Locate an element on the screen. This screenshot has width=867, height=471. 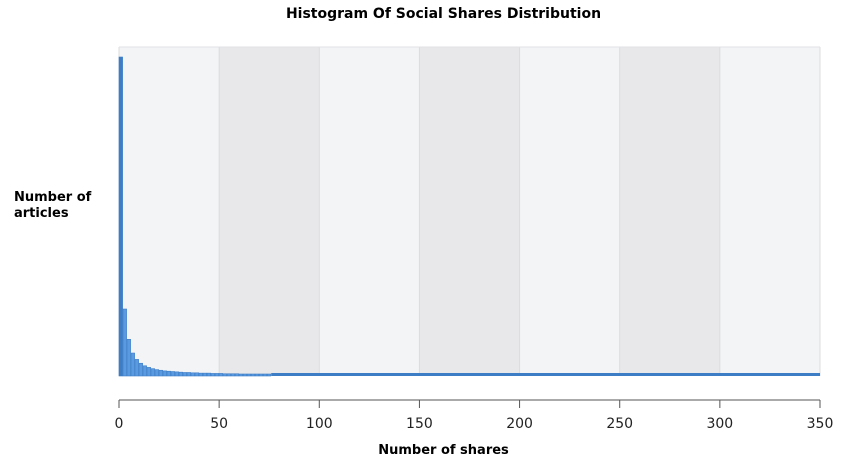
x-axis-label: Number of shares is located at coordinates (443, 450).